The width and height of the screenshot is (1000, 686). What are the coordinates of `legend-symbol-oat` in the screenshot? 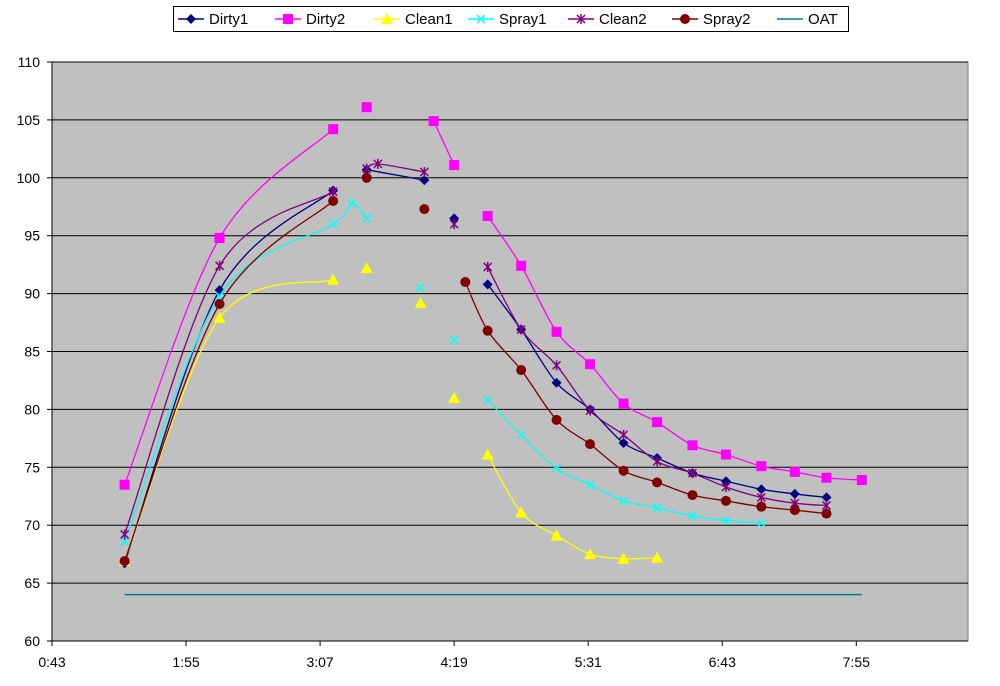 It's located at (790, 19).